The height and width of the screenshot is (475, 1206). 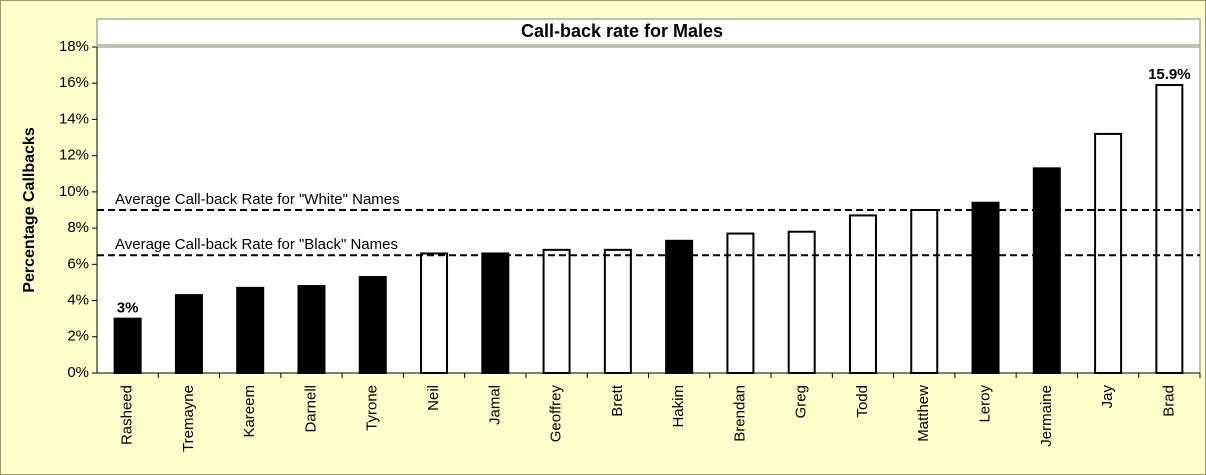 I want to click on reference-label: Average Call-back Rate for "Black" Names, so click(x=256, y=244).